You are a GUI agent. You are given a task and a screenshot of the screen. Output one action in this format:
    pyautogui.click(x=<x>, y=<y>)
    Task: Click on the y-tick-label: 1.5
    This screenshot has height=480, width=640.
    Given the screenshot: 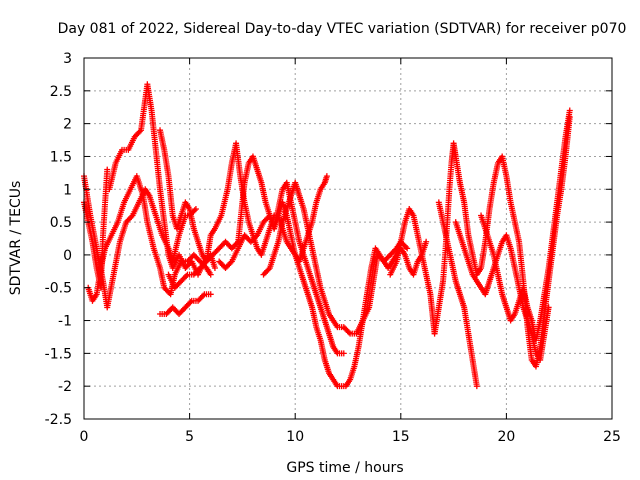 What is the action you would take?
    pyautogui.click(x=61, y=157)
    